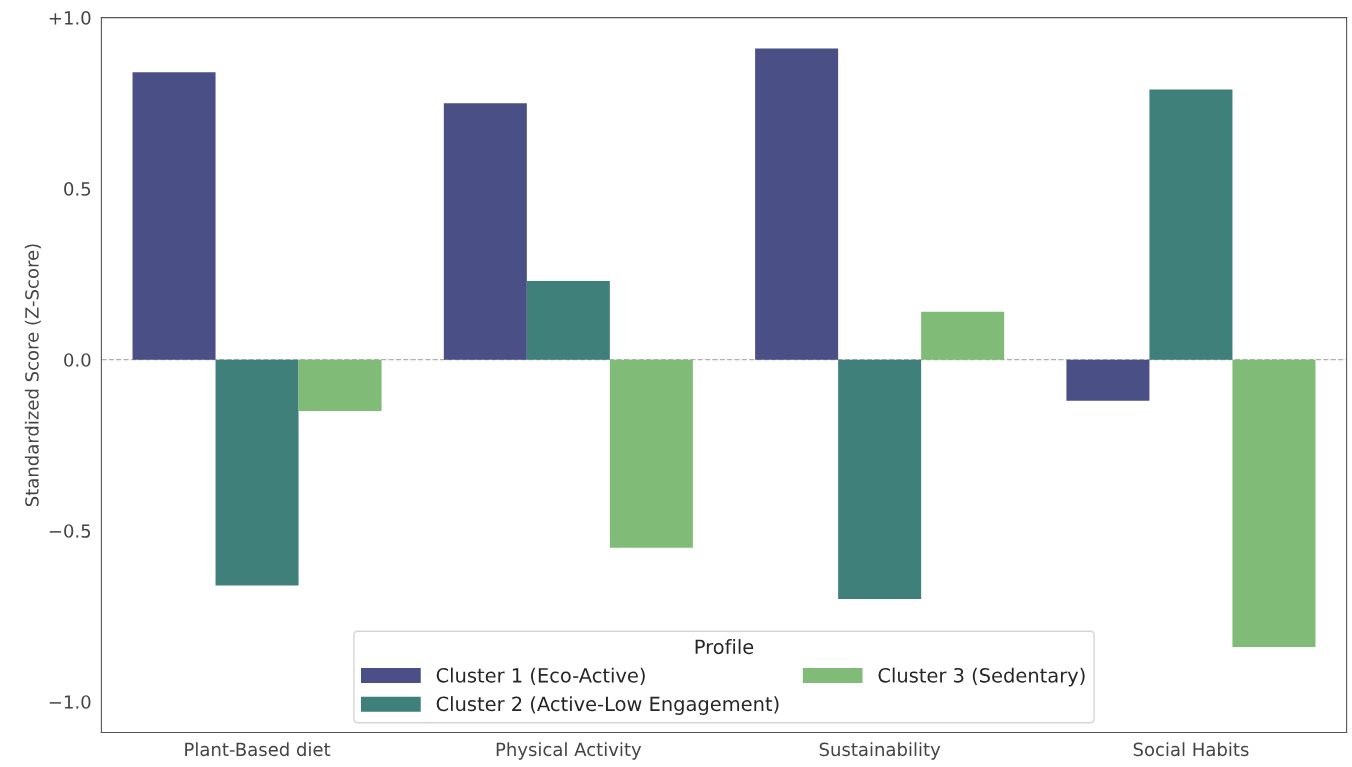 This screenshot has height=767, width=1352. I want to click on x-tick-label: Sustainability, so click(880, 751).